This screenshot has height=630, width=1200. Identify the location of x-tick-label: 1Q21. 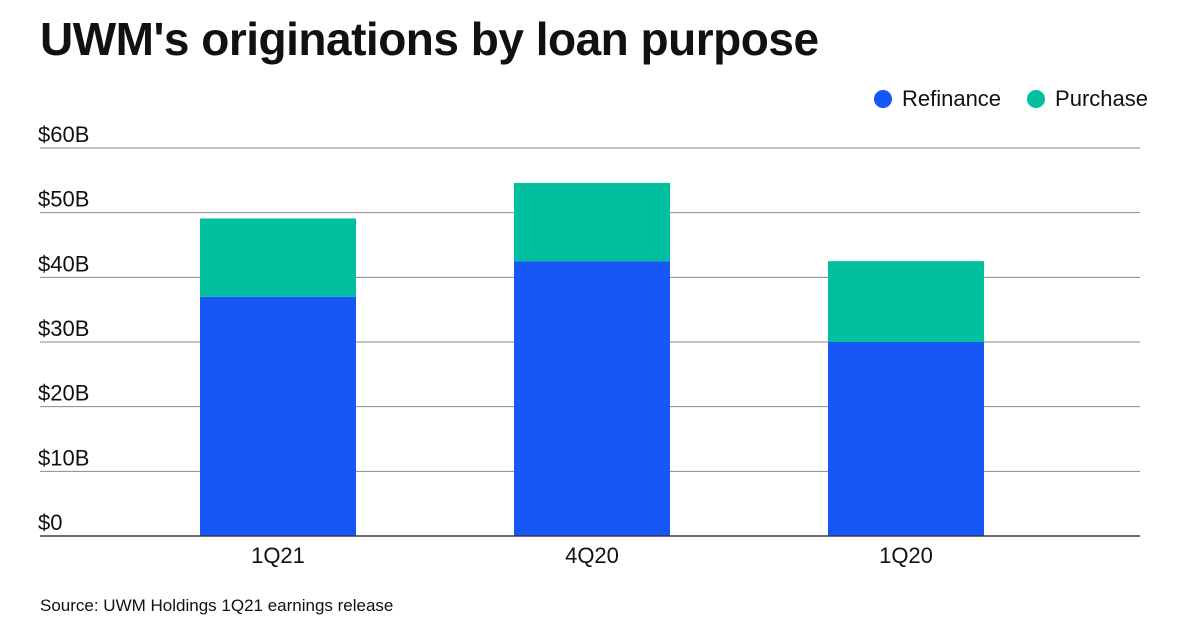
(278, 555).